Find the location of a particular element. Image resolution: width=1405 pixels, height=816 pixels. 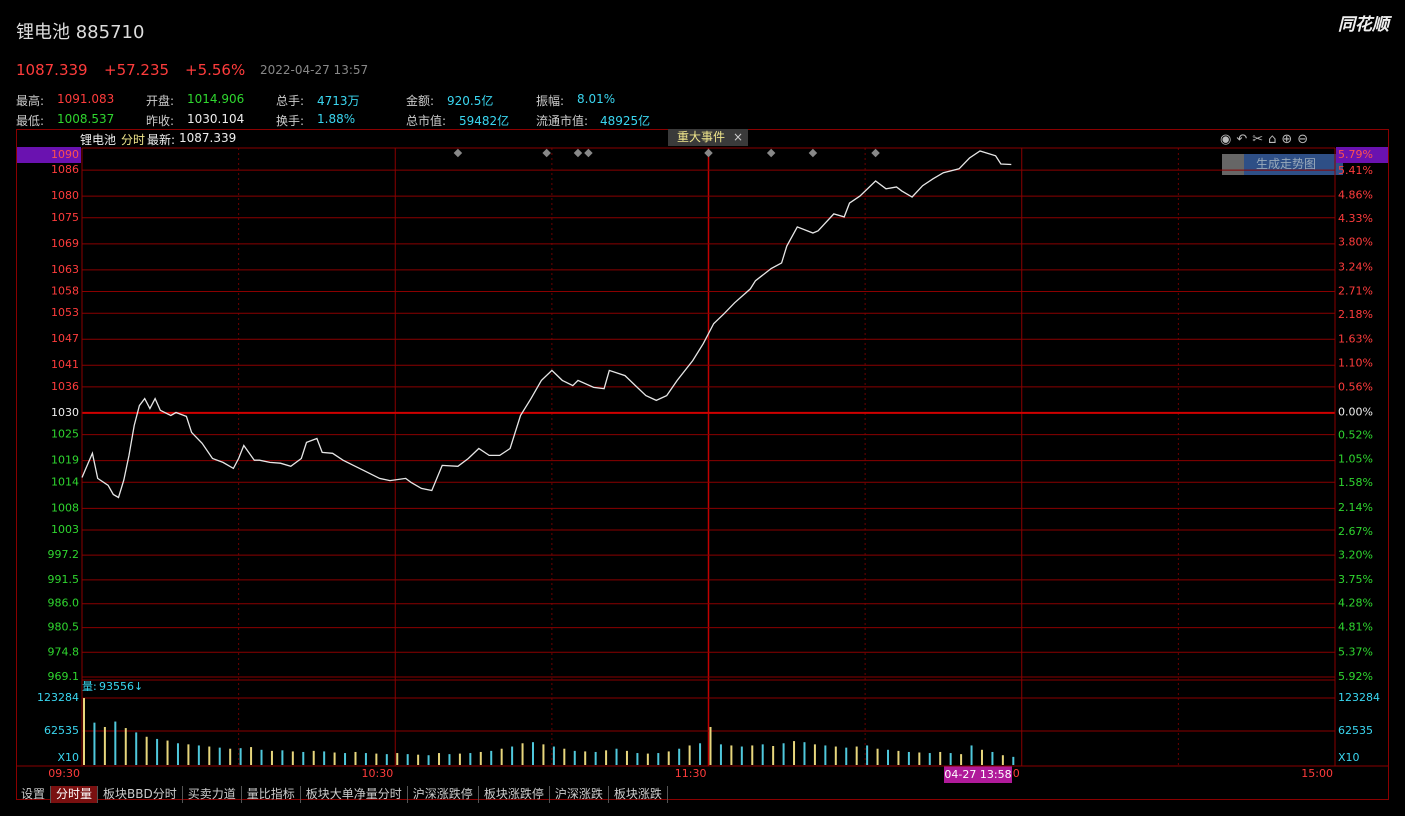

stat-value: 1.88% is located at coordinates (336, 119).